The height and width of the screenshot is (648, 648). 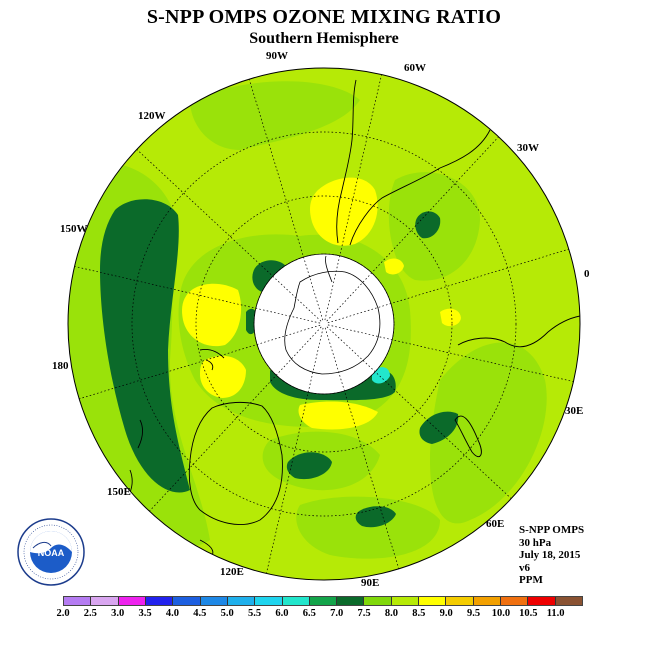 I want to click on lon-label-30e: 30E, so click(x=574, y=411).